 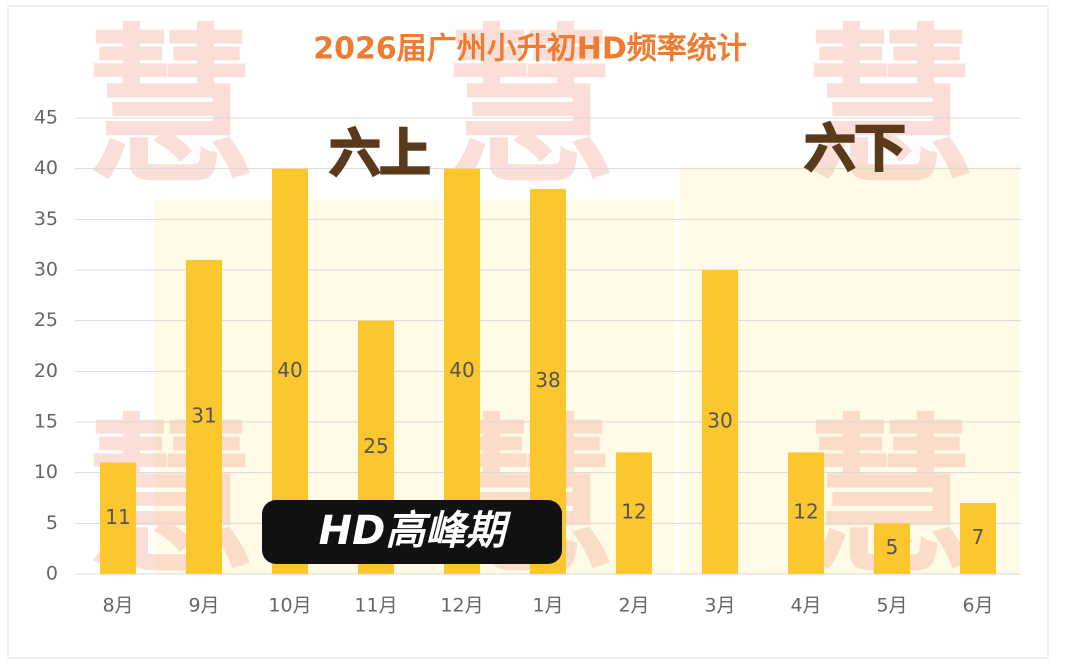 What do you see at coordinates (46, 219) in the screenshot?
I see `y-tick-label: 35` at bounding box center [46, 219].